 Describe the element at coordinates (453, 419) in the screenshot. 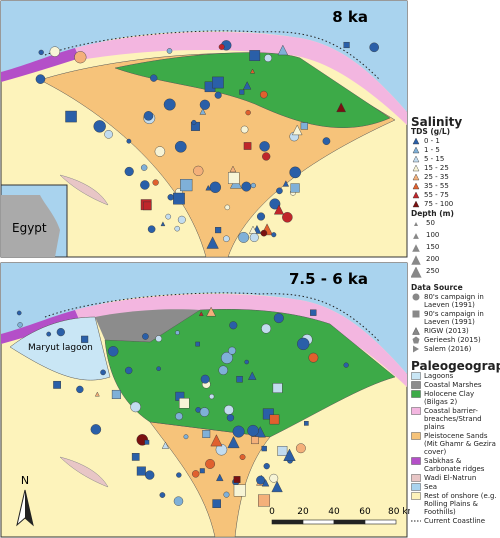

I see `legend-text: Coastal barrier-breaches/Strand plains` at that location.